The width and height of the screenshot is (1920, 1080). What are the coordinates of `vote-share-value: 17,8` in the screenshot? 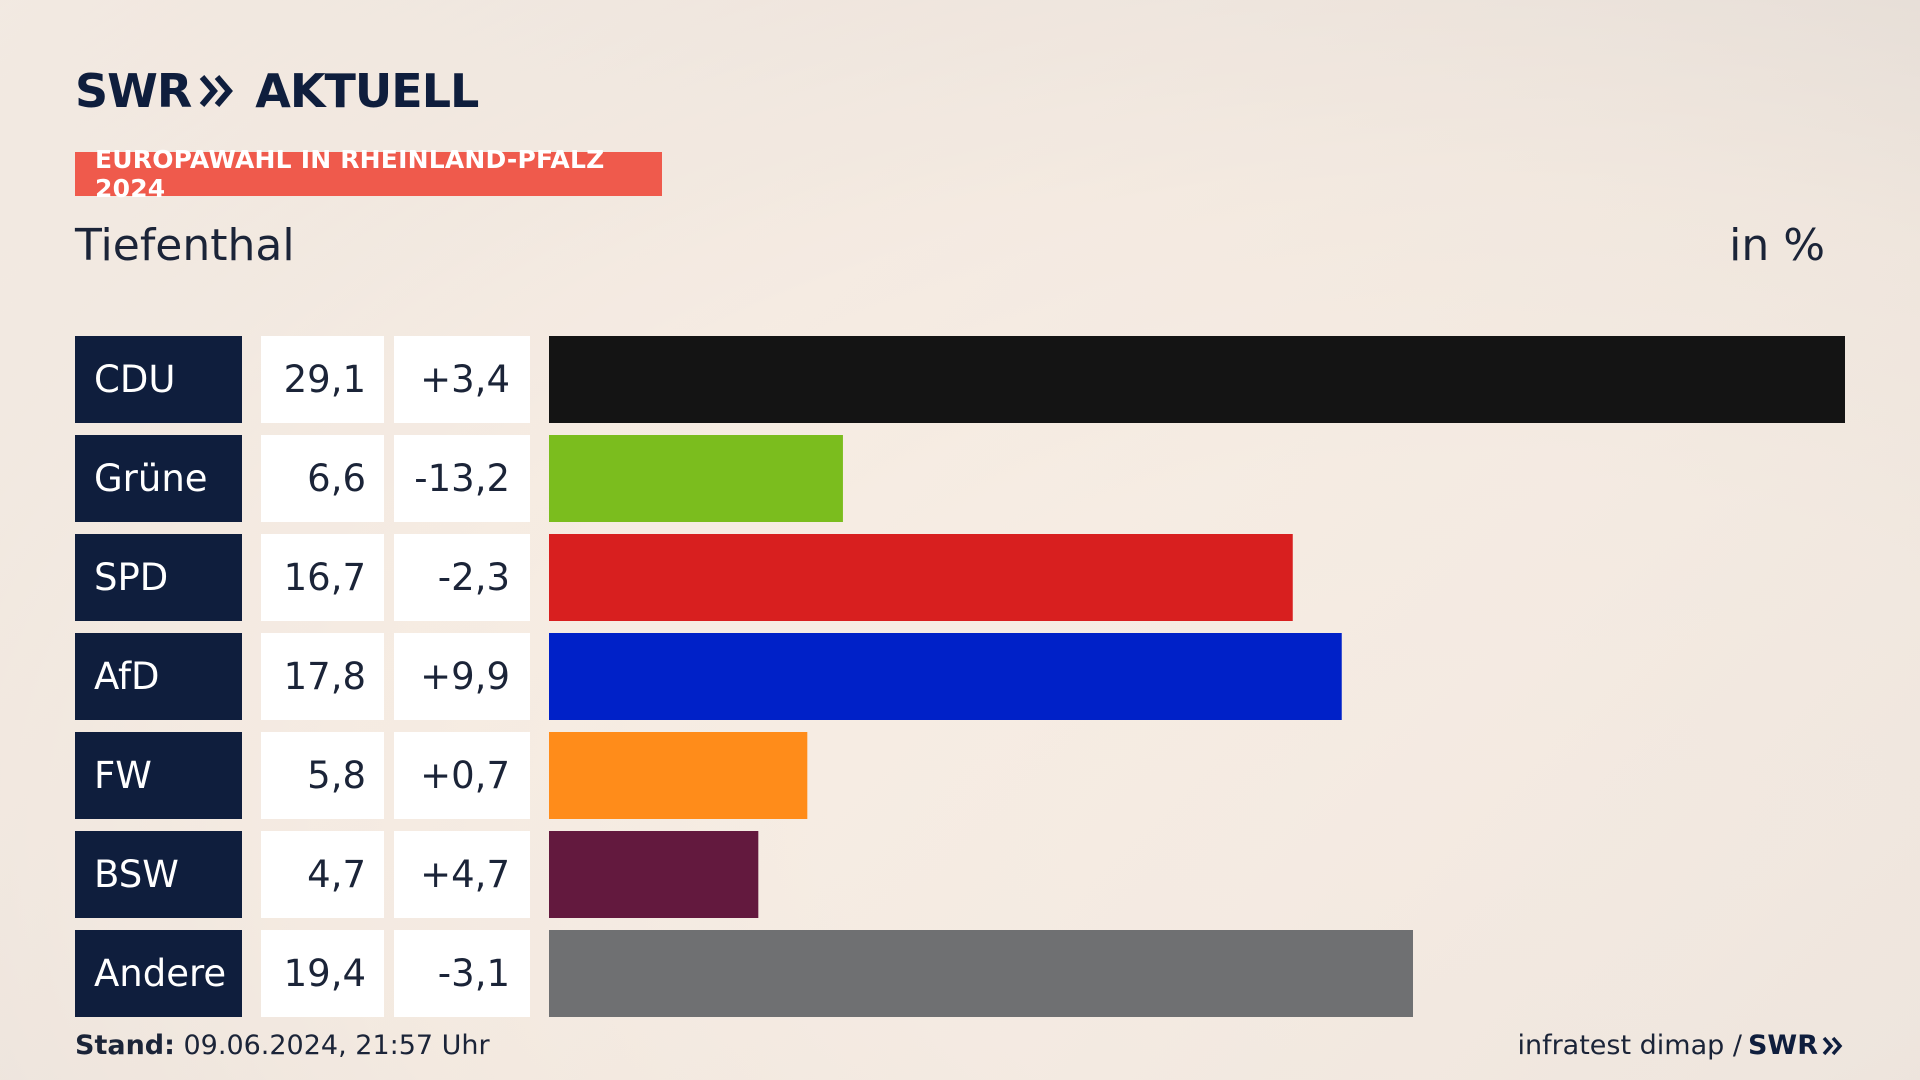 It's located at (322, 676).